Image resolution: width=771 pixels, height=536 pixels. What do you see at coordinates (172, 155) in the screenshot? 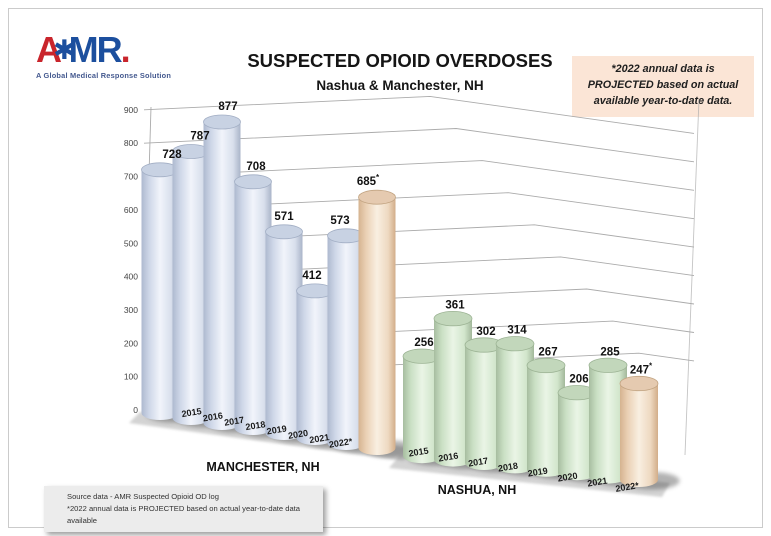
I see `bar-value-label: 728` at bounding box center [172, 155].